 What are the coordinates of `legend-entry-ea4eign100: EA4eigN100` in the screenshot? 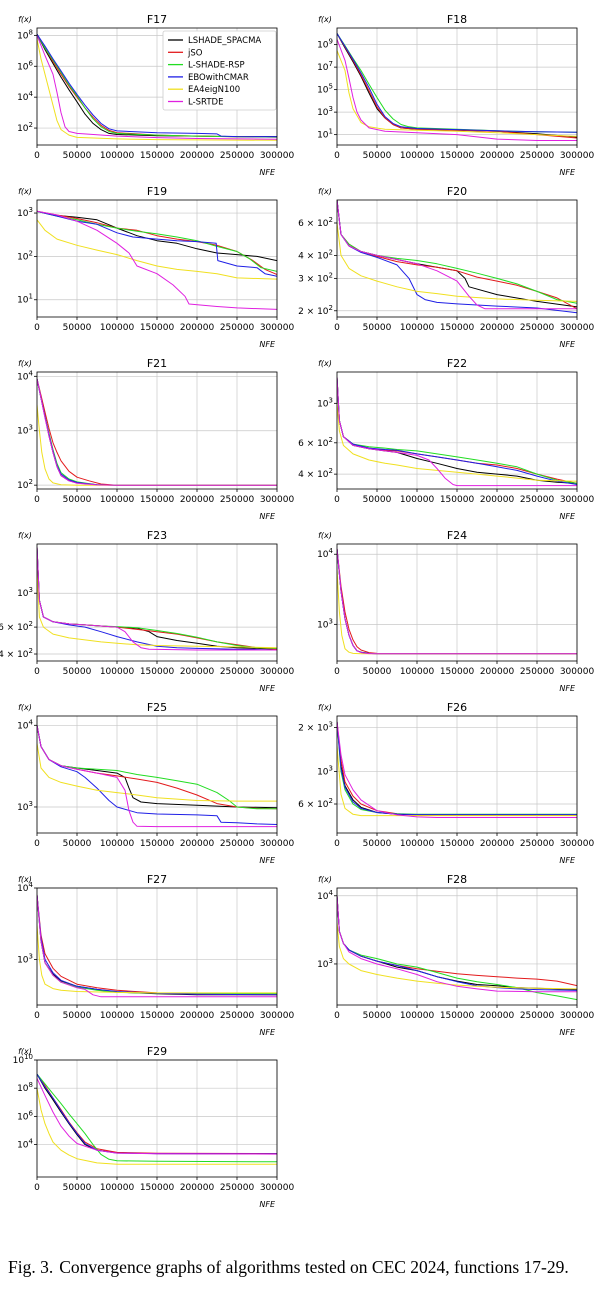 It's located at (214, 90).